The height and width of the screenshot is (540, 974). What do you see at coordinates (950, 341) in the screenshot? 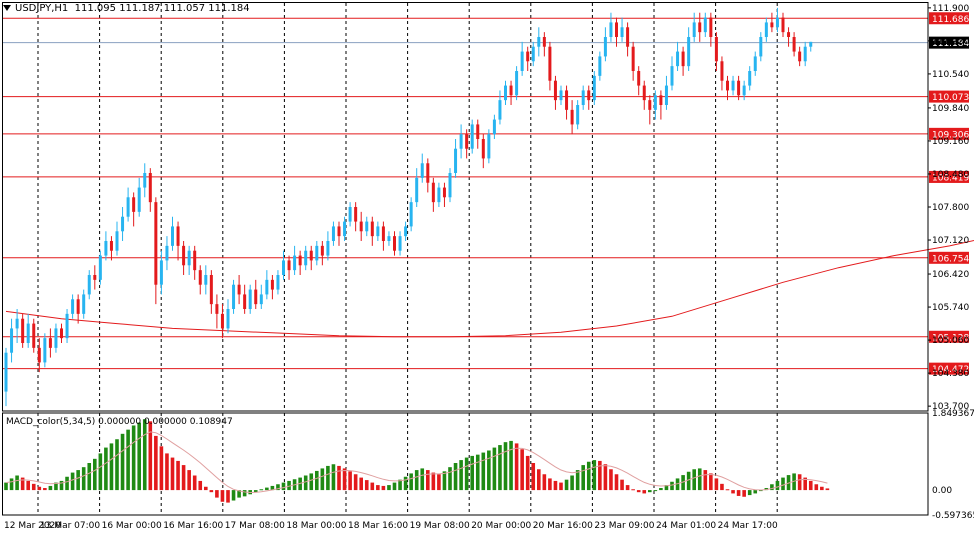
I see `y-tick-label-10: 105.060` at bounding box center [950, 341].